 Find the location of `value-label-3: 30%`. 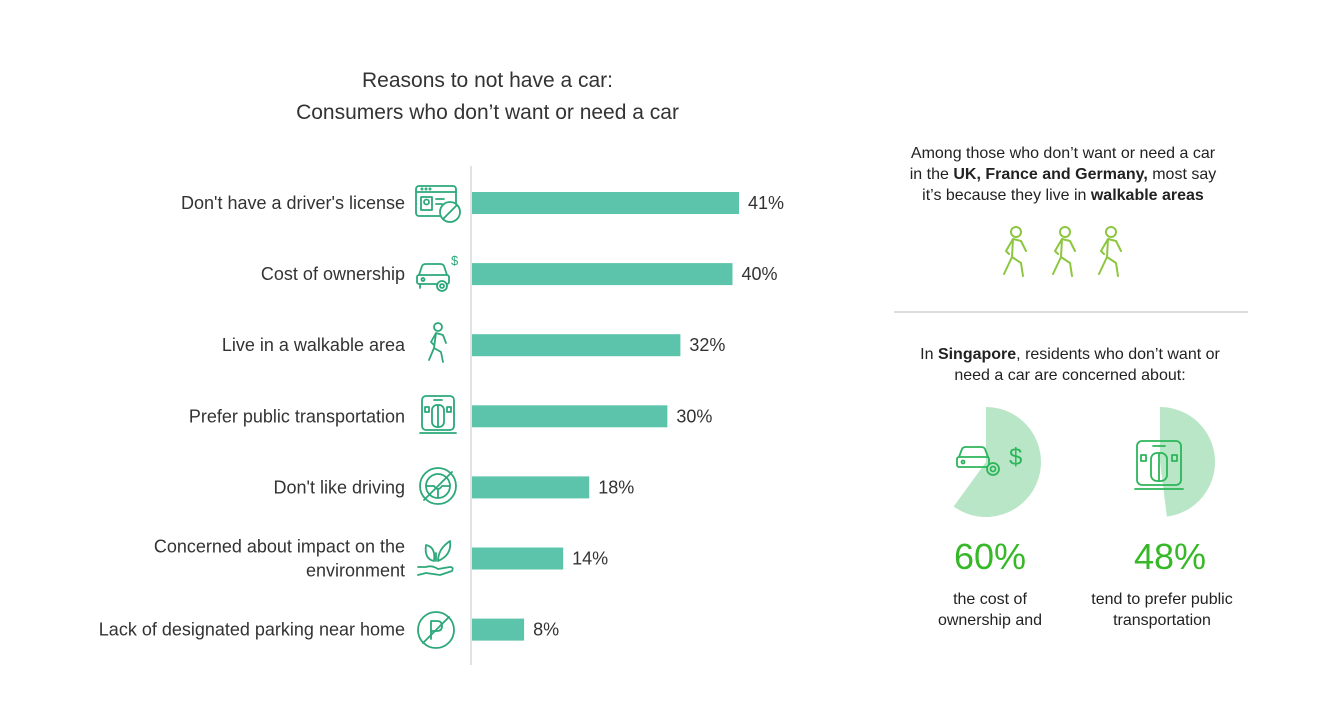

value-label-3: 30% is located at coordinates (694, 416).